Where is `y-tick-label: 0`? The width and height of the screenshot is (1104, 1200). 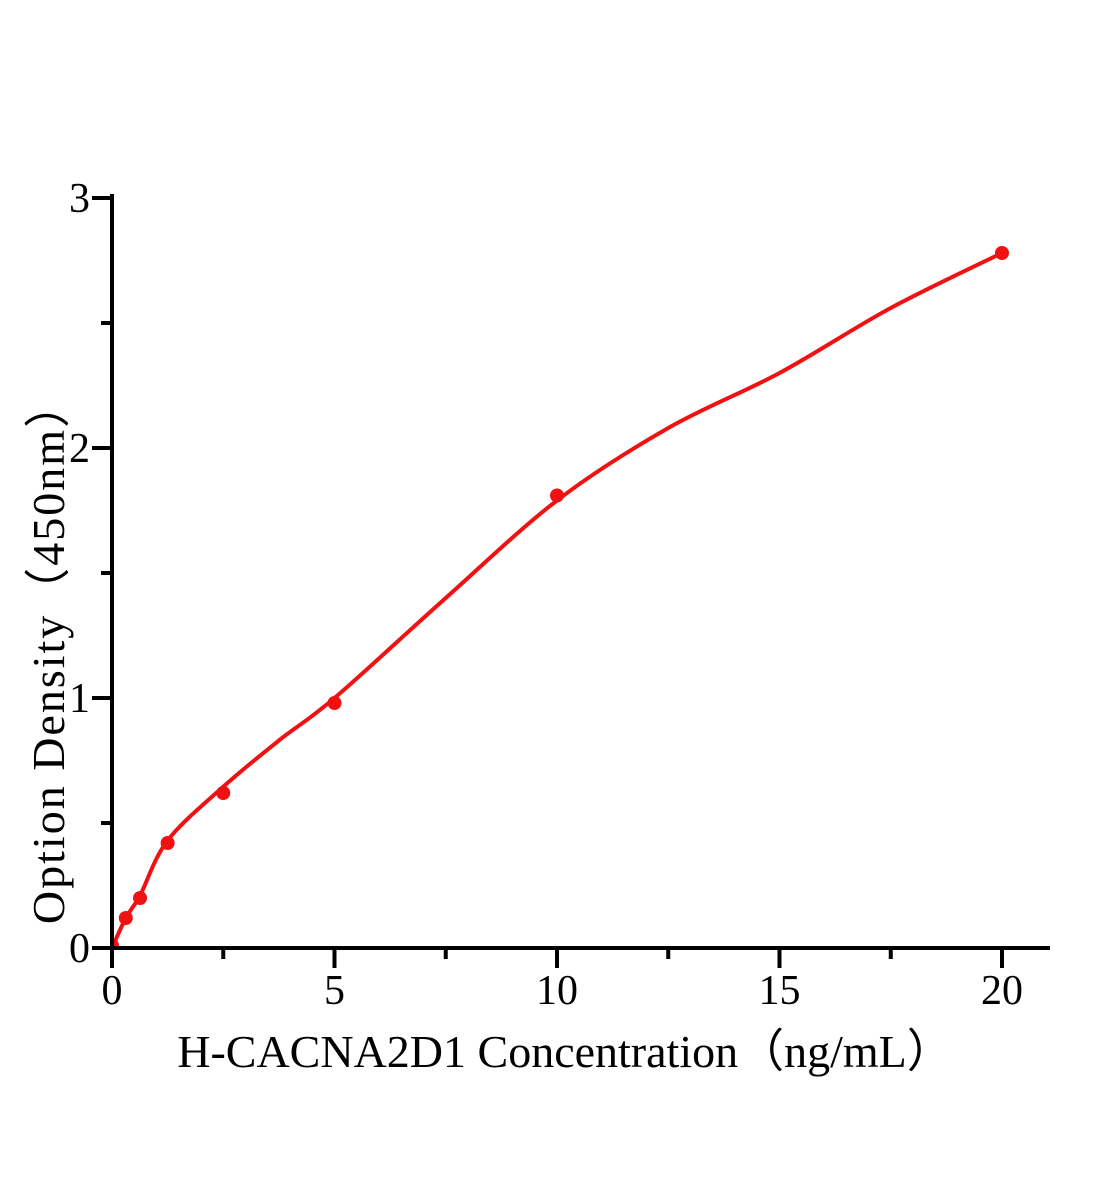 y-tick-label: 0 is located at coordinates (79, 949).